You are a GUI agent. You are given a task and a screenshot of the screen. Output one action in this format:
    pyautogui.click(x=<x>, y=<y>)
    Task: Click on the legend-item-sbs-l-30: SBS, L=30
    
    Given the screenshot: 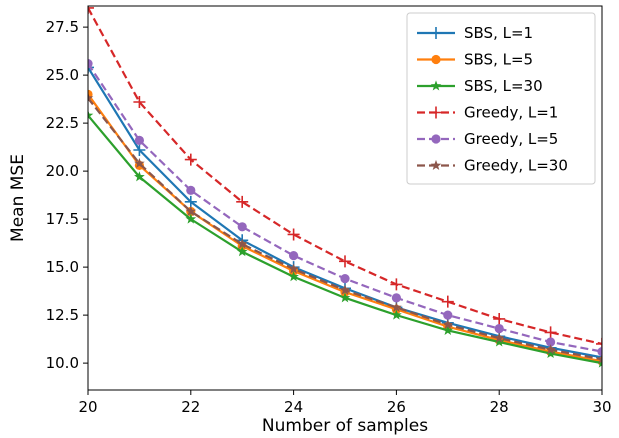 What is the action you would take?
    pyautogui.click(x=480, y=86)
    